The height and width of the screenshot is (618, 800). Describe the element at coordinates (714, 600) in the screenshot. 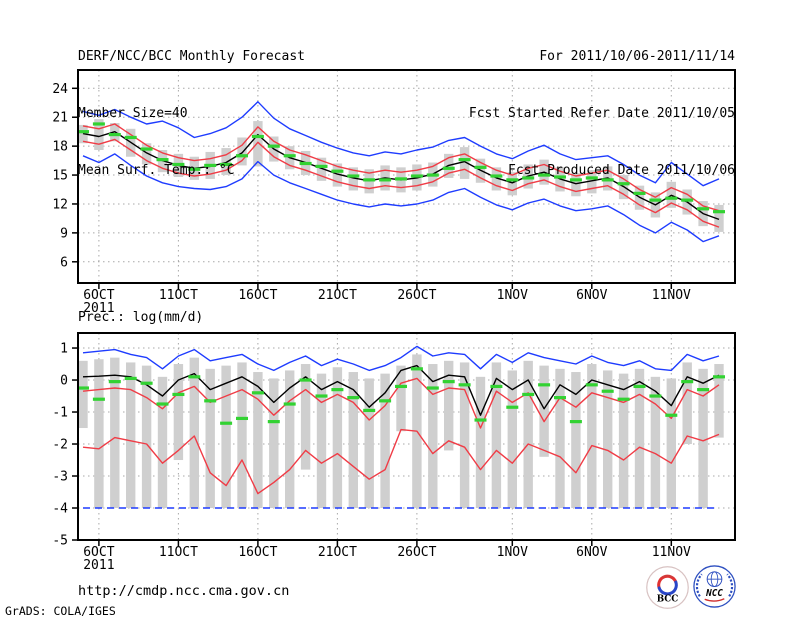

I see `ncc-logo-red-swoosh` at that location.